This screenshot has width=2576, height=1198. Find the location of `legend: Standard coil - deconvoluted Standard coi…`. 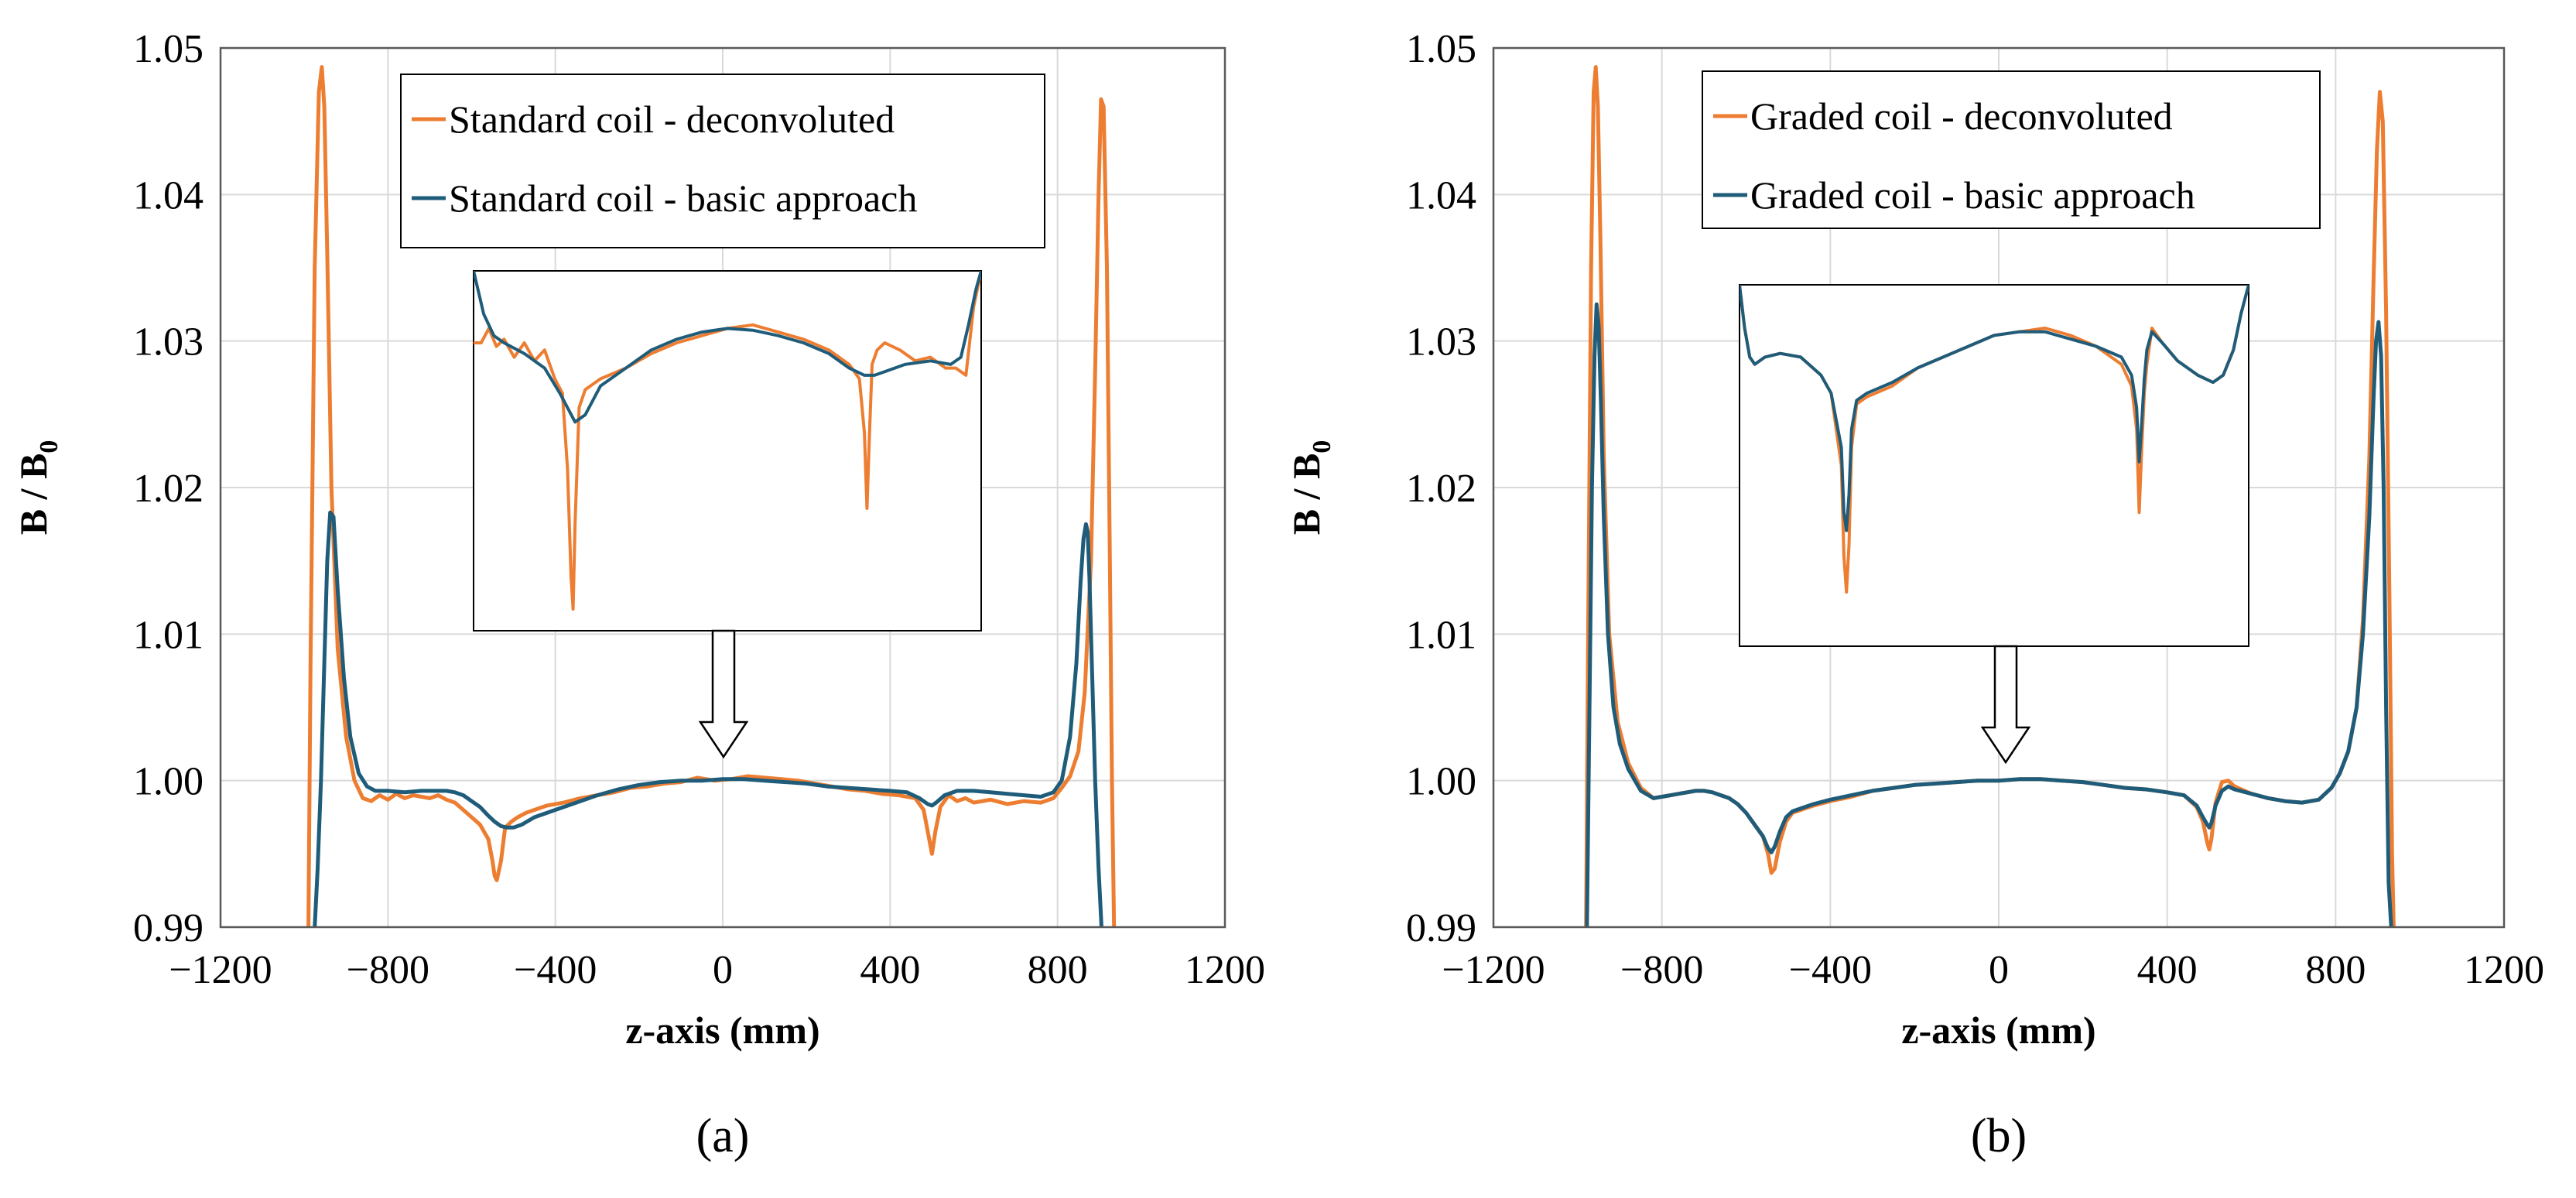

legend: Standard coil - deconvoluted Standard coi… is located at coordinates (723, 161).